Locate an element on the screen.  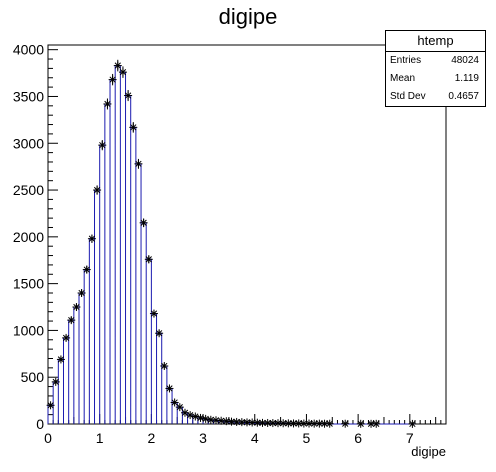
y-tick-label: 2500 is located at coordinates (28, 190).